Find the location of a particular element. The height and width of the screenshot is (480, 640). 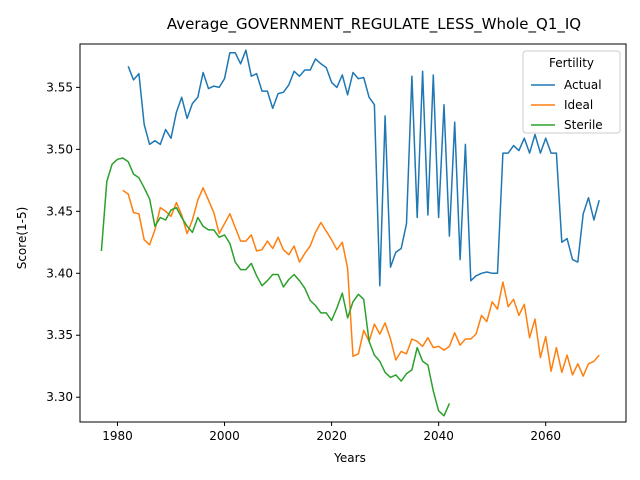

y-axis: 3.30 3.35 3.40 3.45 3.50 3.55 is located at coordinates (63, 242).